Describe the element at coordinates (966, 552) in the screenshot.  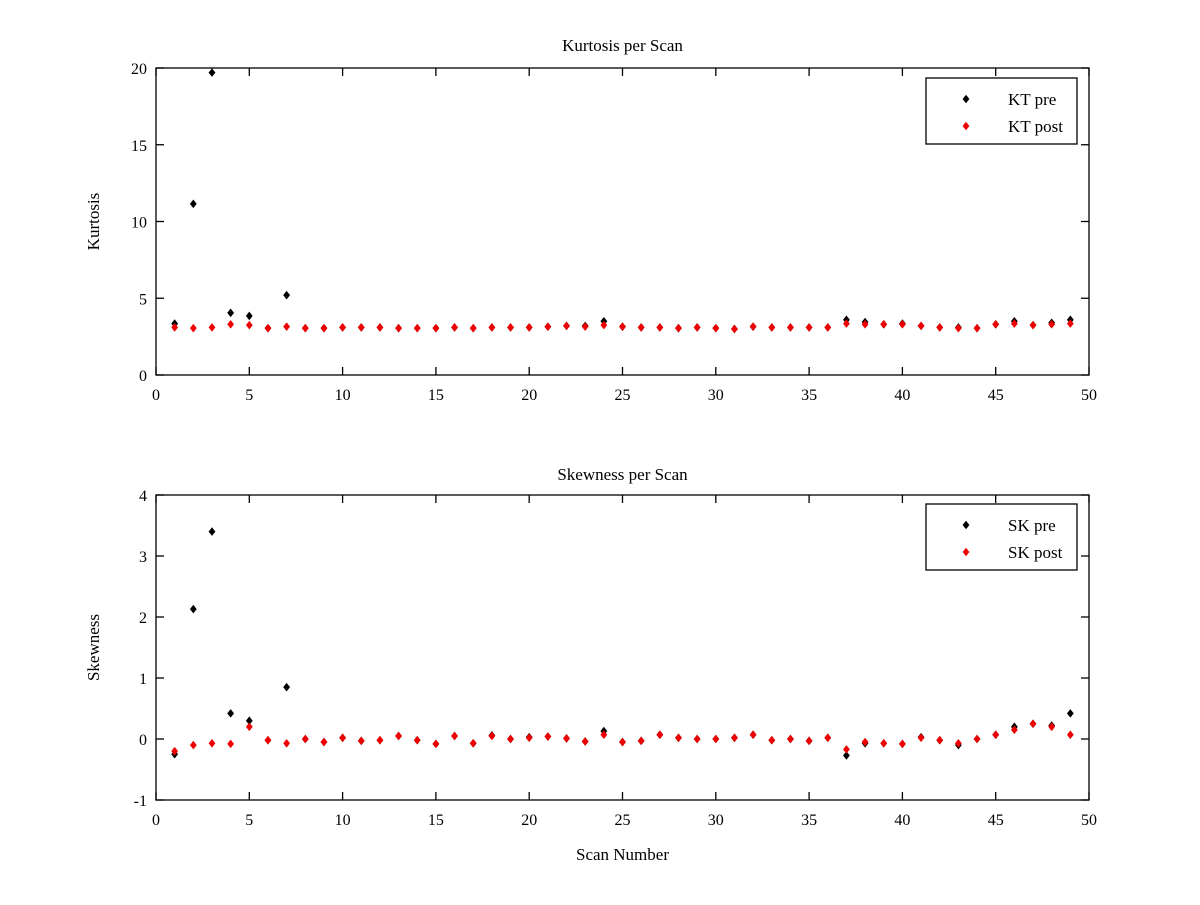
I see `legend-marker-sk-post` at that location.